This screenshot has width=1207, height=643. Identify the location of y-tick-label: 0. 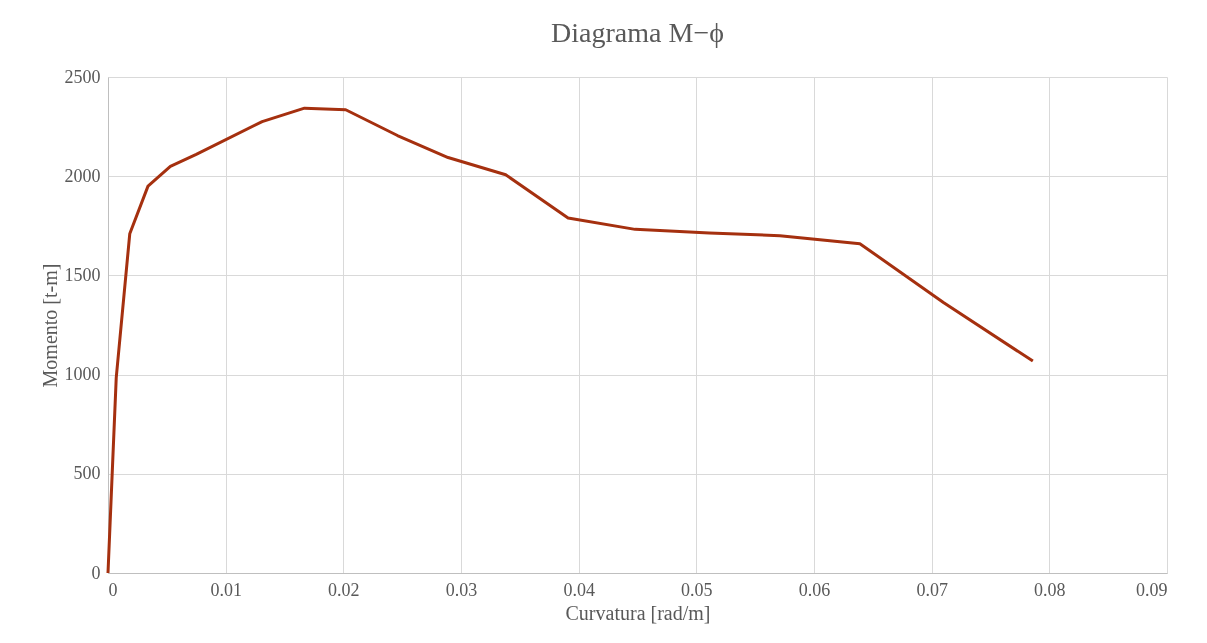
(96, 572).